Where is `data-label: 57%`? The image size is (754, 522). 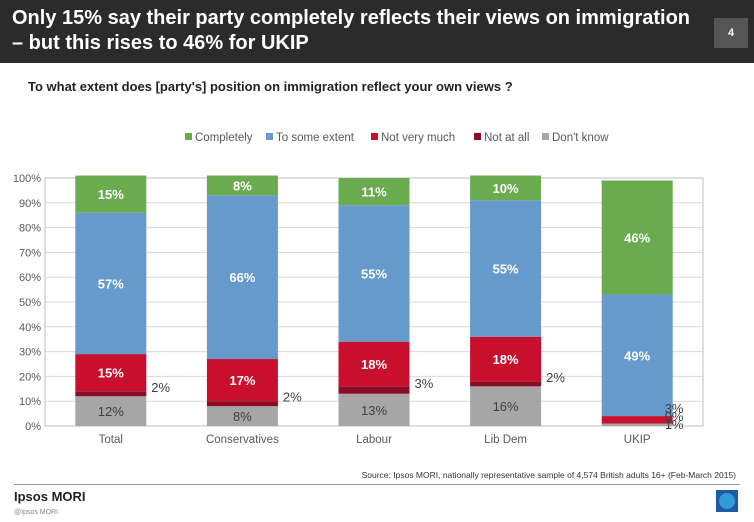
data-label: 57% is located at coordinates (111, 283).